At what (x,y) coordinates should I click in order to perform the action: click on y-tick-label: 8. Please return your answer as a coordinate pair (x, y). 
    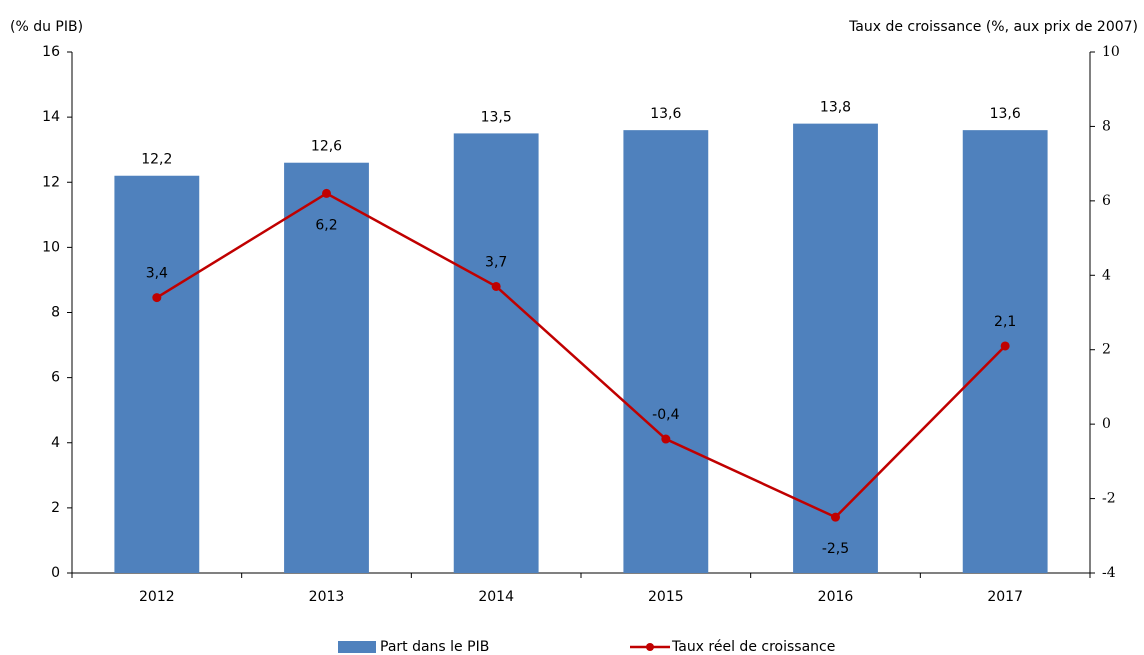
    Looking at the image, I should click on (55, 313).